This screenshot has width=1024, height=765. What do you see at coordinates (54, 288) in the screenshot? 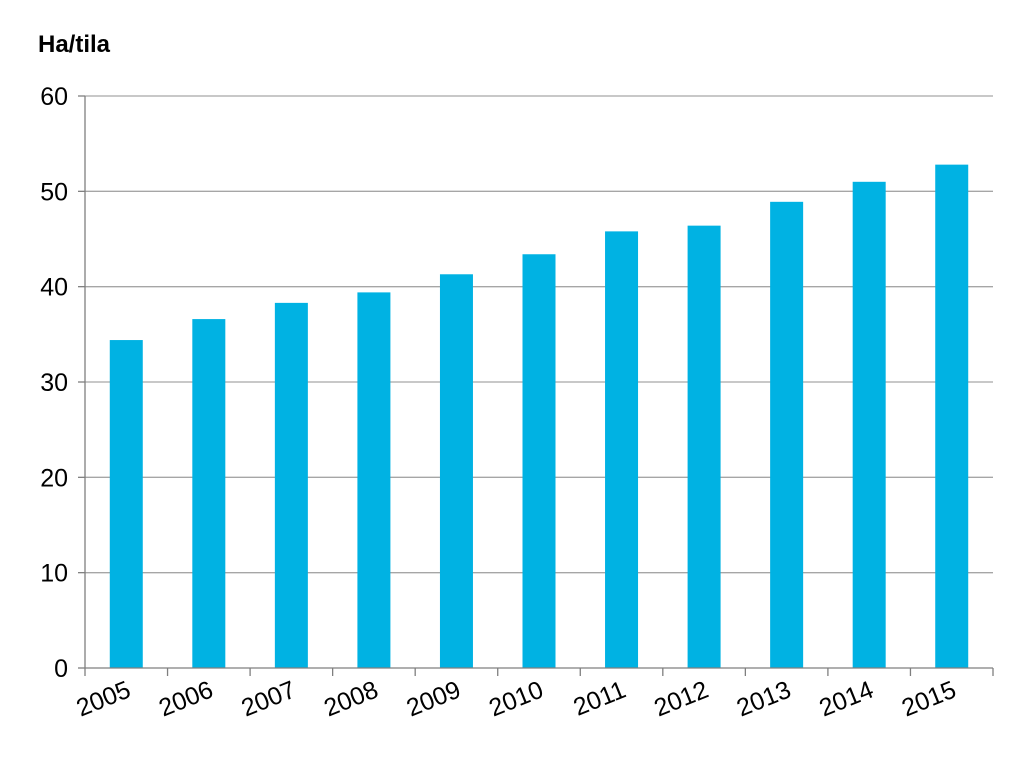
I see `y-tick-label: 40` at bounding box center [54, 288].